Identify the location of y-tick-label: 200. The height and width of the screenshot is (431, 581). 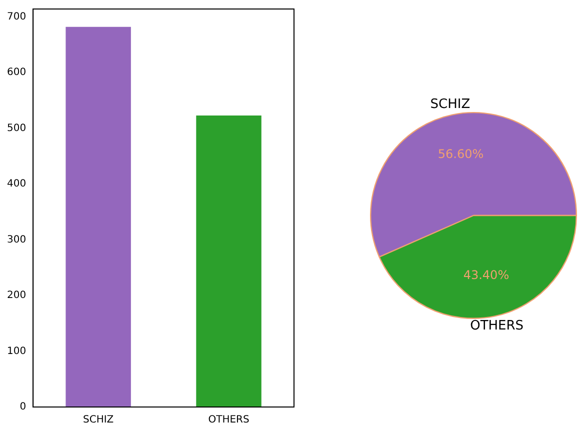
(16, 296).